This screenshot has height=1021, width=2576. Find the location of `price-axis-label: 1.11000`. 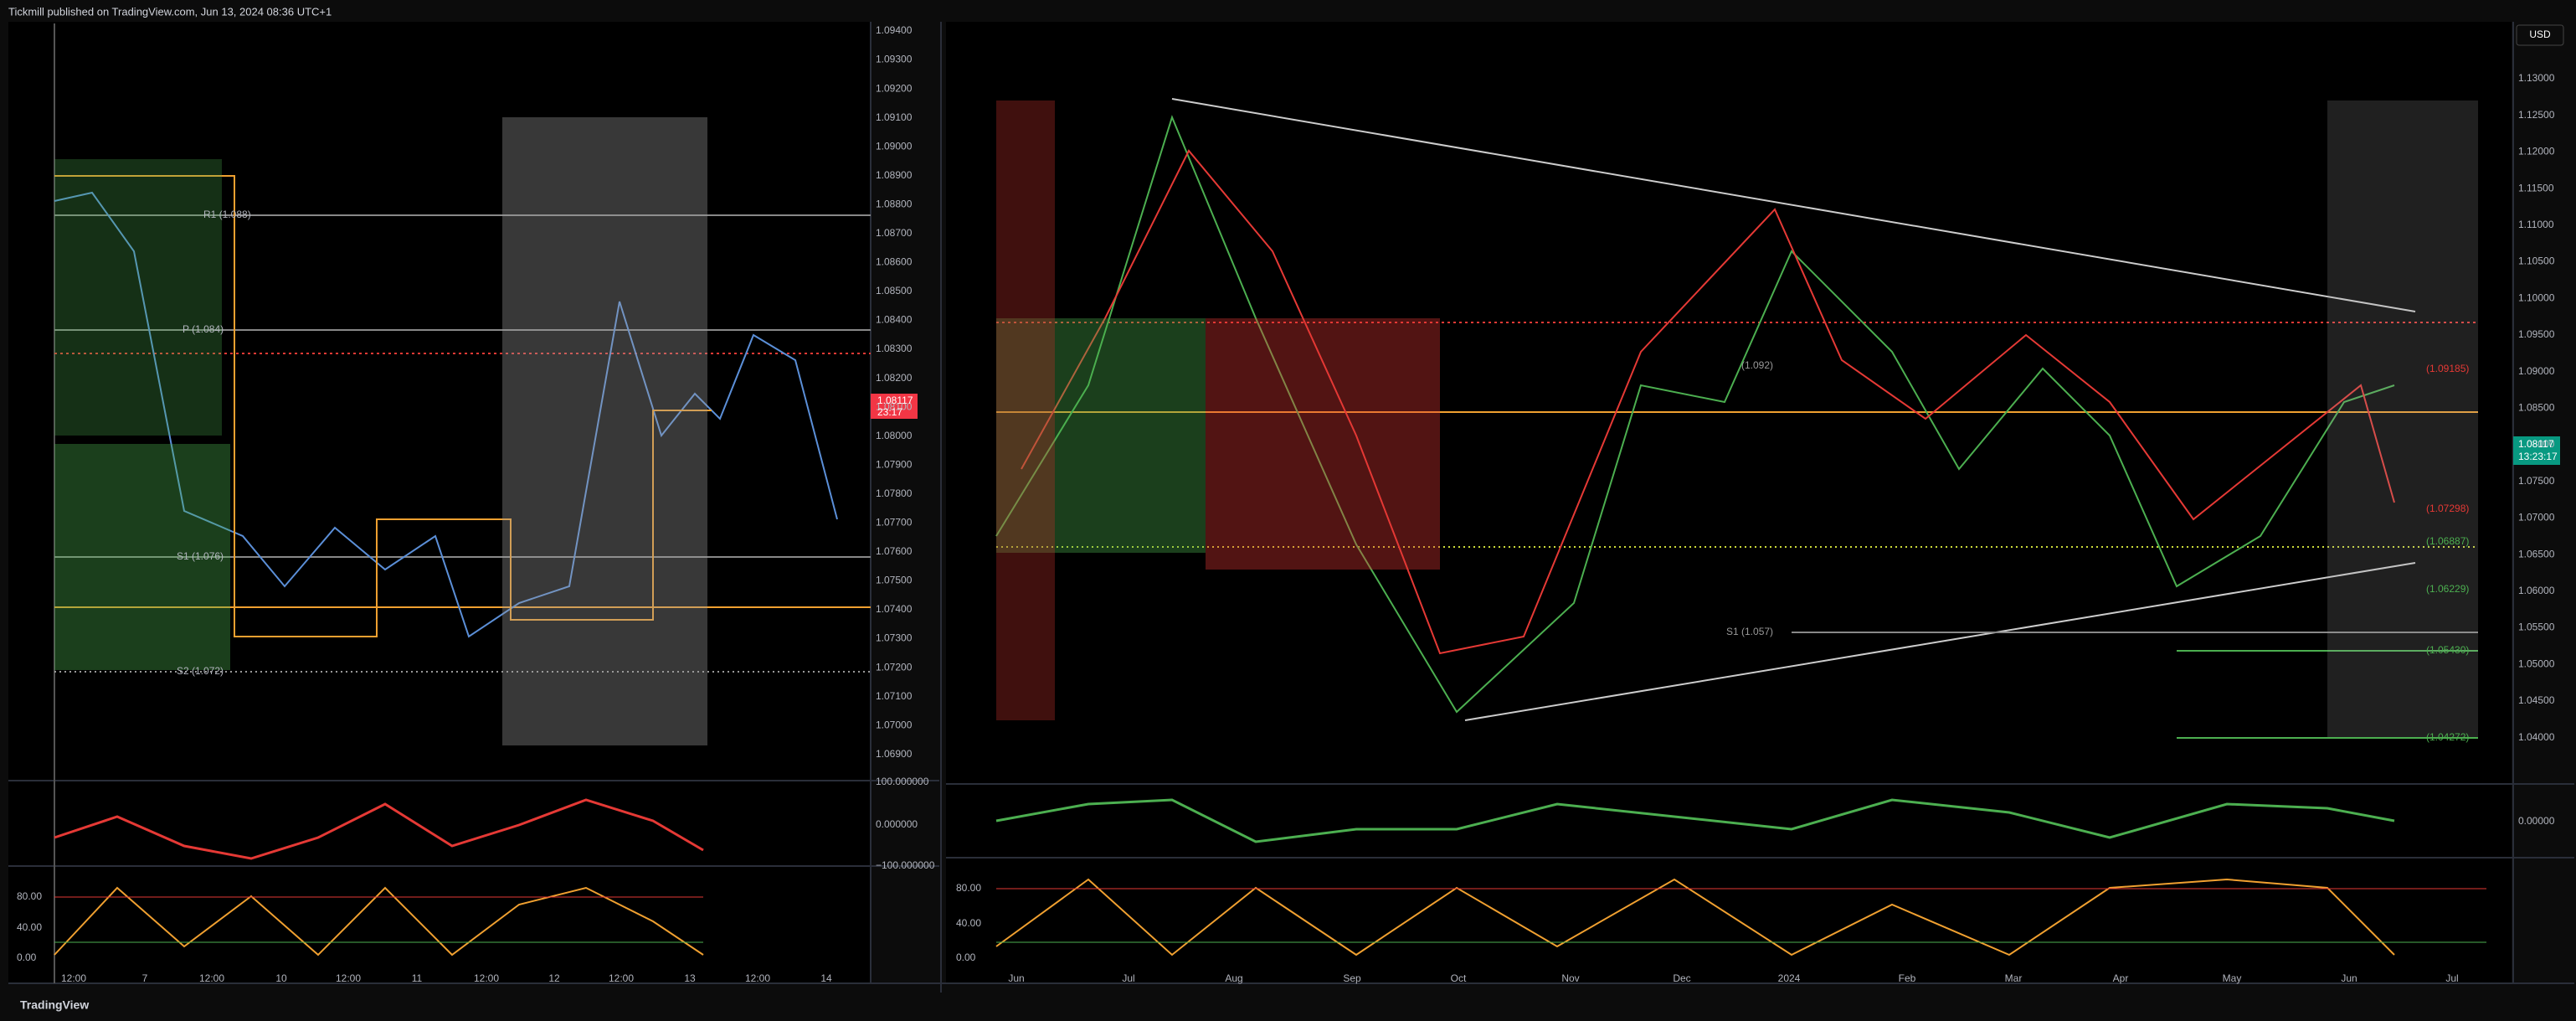

price-axis-label: 1.11000 is located at coordinates (2536, 224).